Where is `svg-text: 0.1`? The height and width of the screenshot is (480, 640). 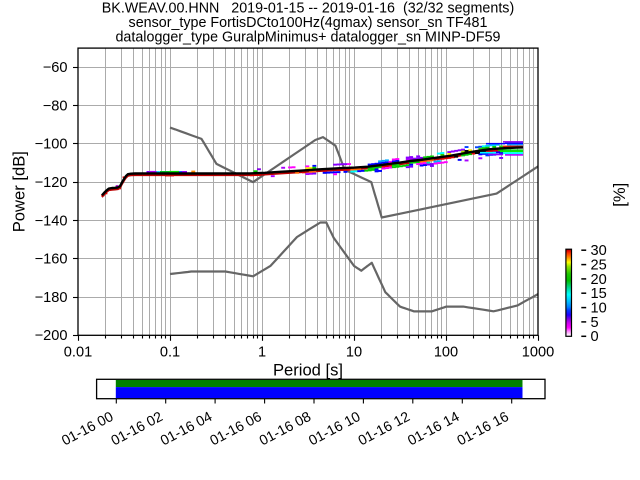
svg-text: 0.1 is located at coordinates (170, 353).